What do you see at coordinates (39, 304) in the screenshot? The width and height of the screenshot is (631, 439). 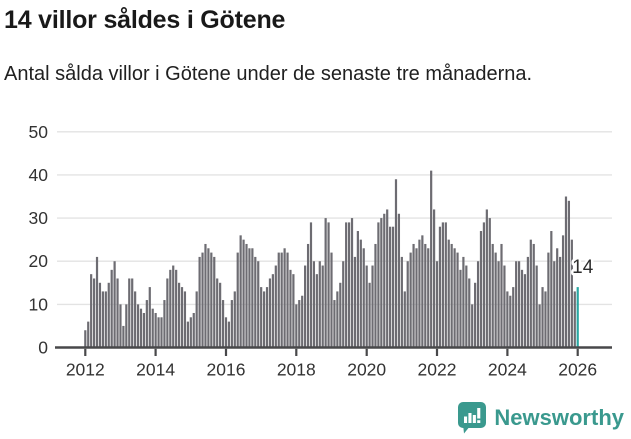 I see `y-tick-label: 10` at bounding box center [39, 304].